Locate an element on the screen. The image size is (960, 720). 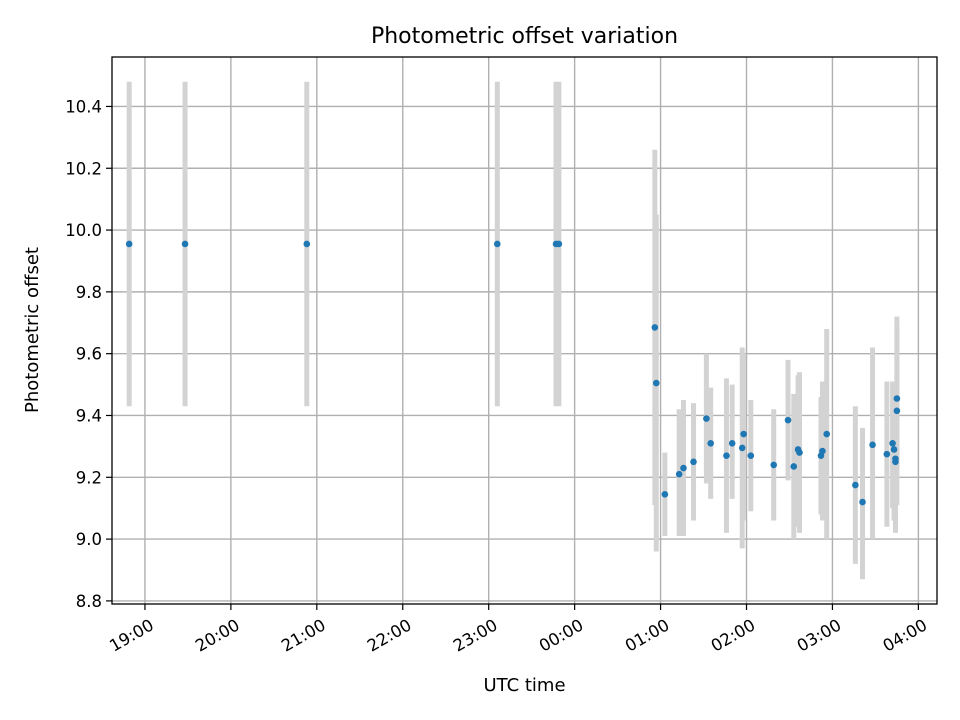
y-tick-label: 9.8 is located at coordinates (89, 292).